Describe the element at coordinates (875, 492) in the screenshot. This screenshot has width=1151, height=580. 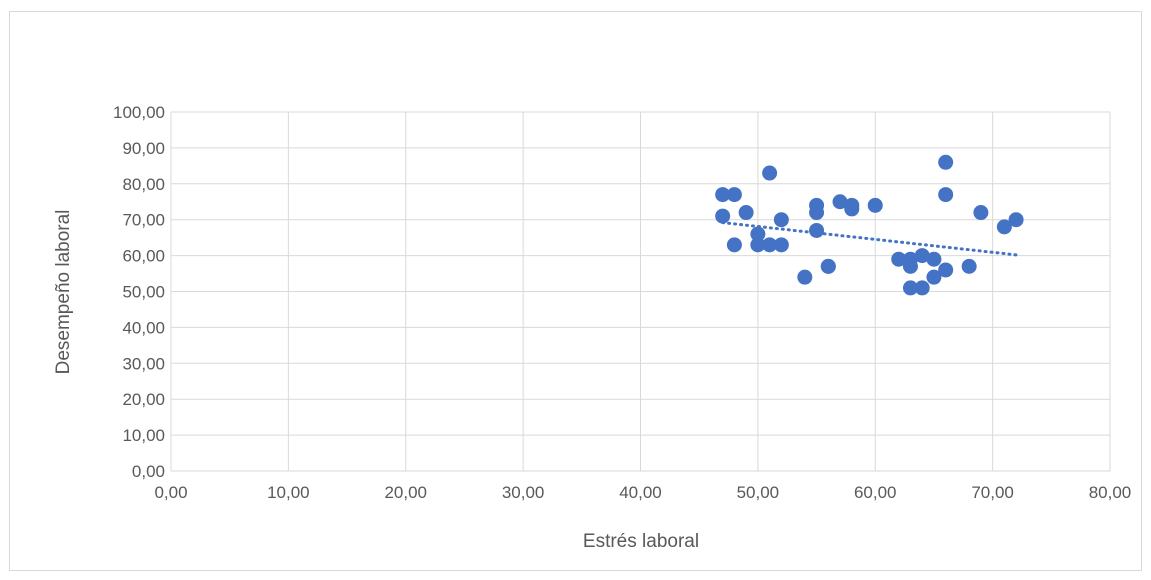
I see `x-tick-label: 60,00` at that location.